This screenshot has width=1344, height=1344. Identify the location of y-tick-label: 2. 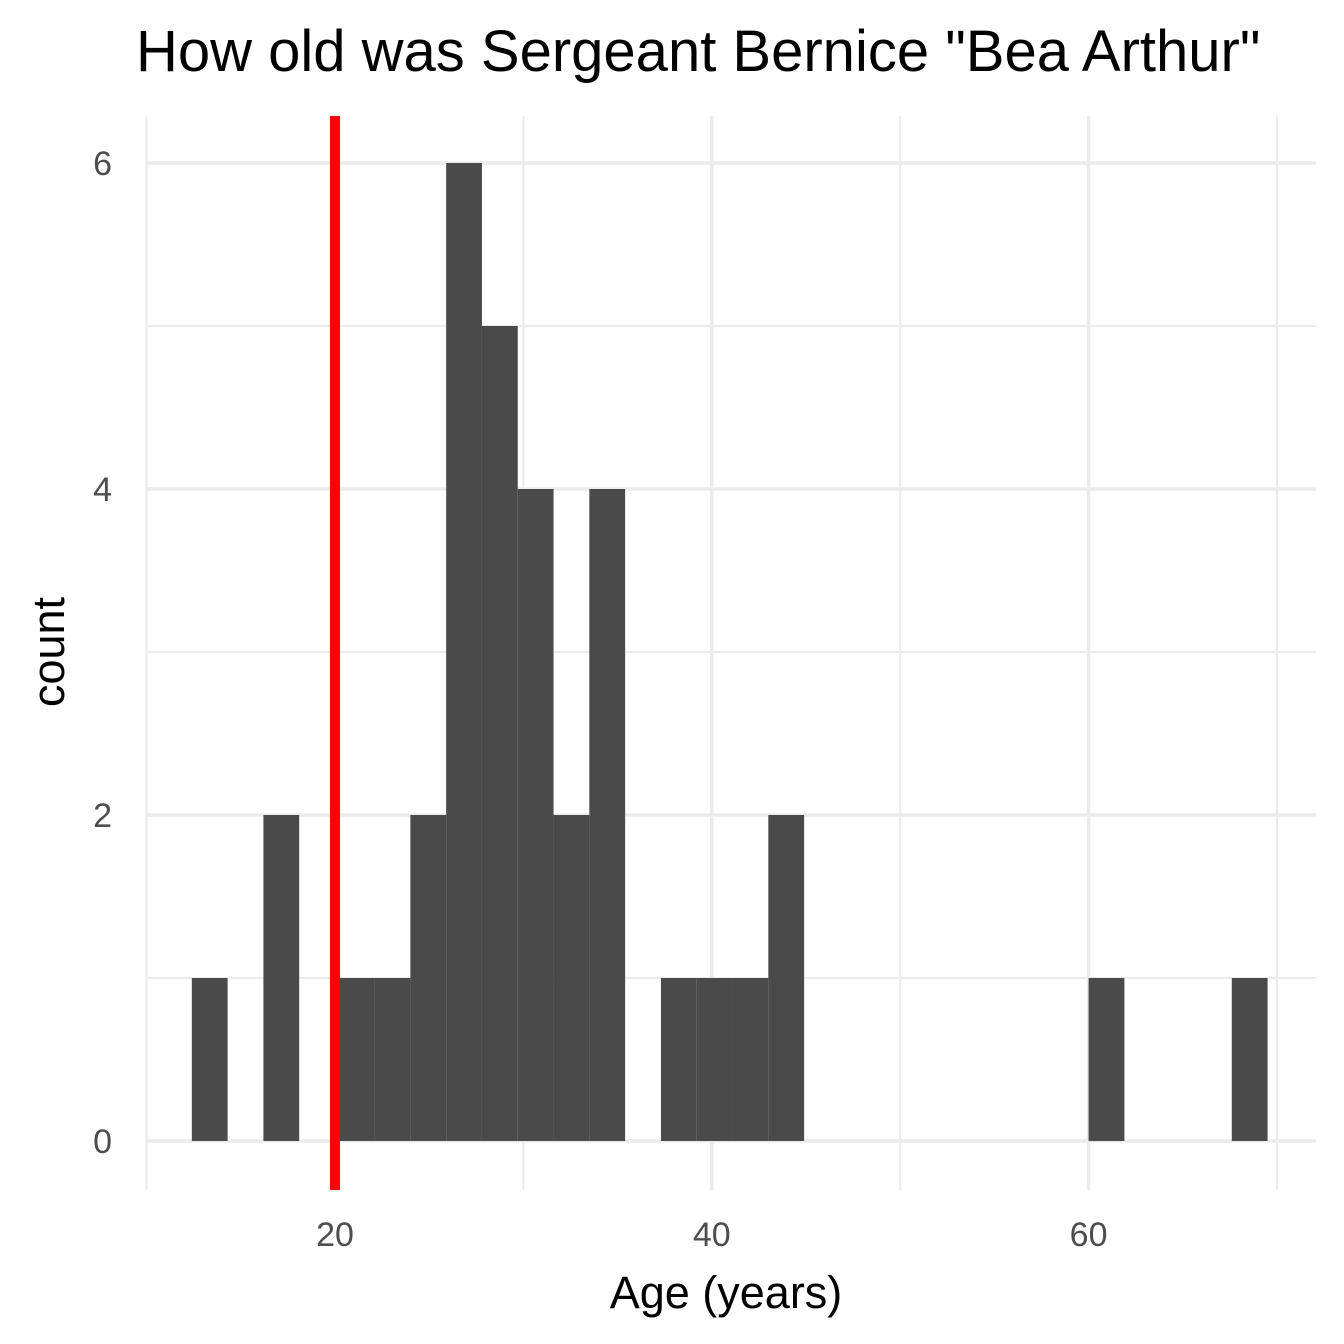
(102, 816).